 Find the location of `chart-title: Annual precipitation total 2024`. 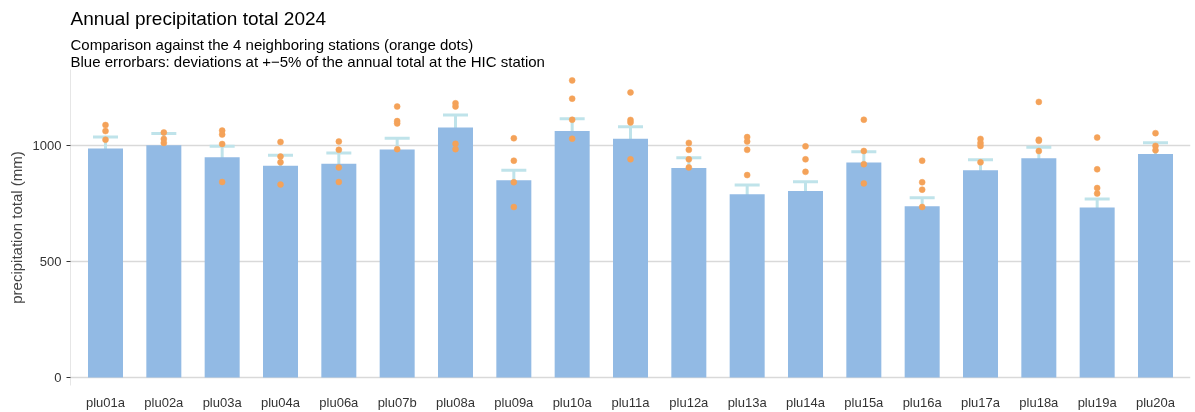

chart-title: Annual precipitation total 2024 is located at coordinates (198, 18).